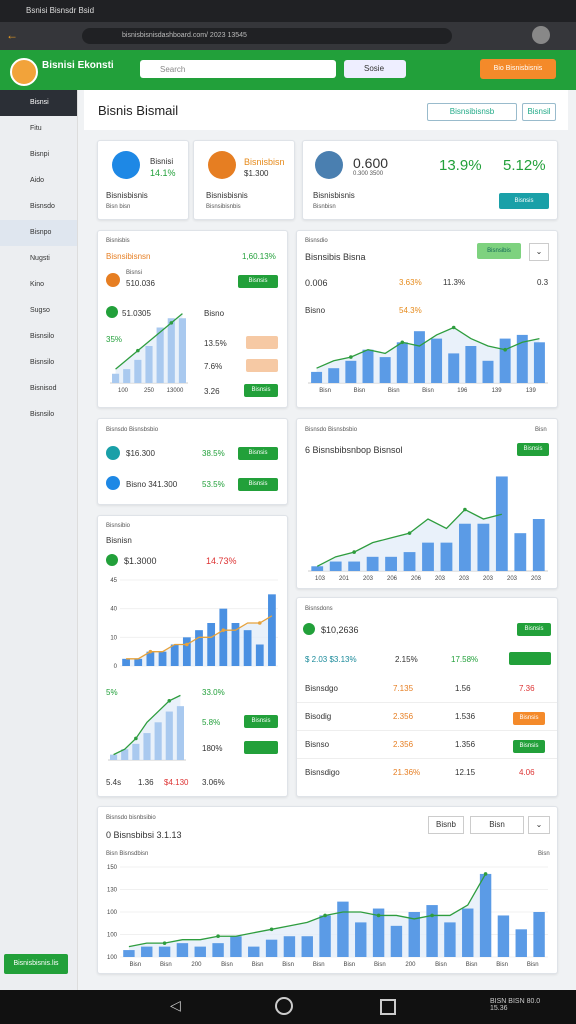 This screenshot has width=576, height=1024. Describe the element at coordinates (127, 195) in the screenshot. I see `card-label: Bisnisbisnis` at that location.